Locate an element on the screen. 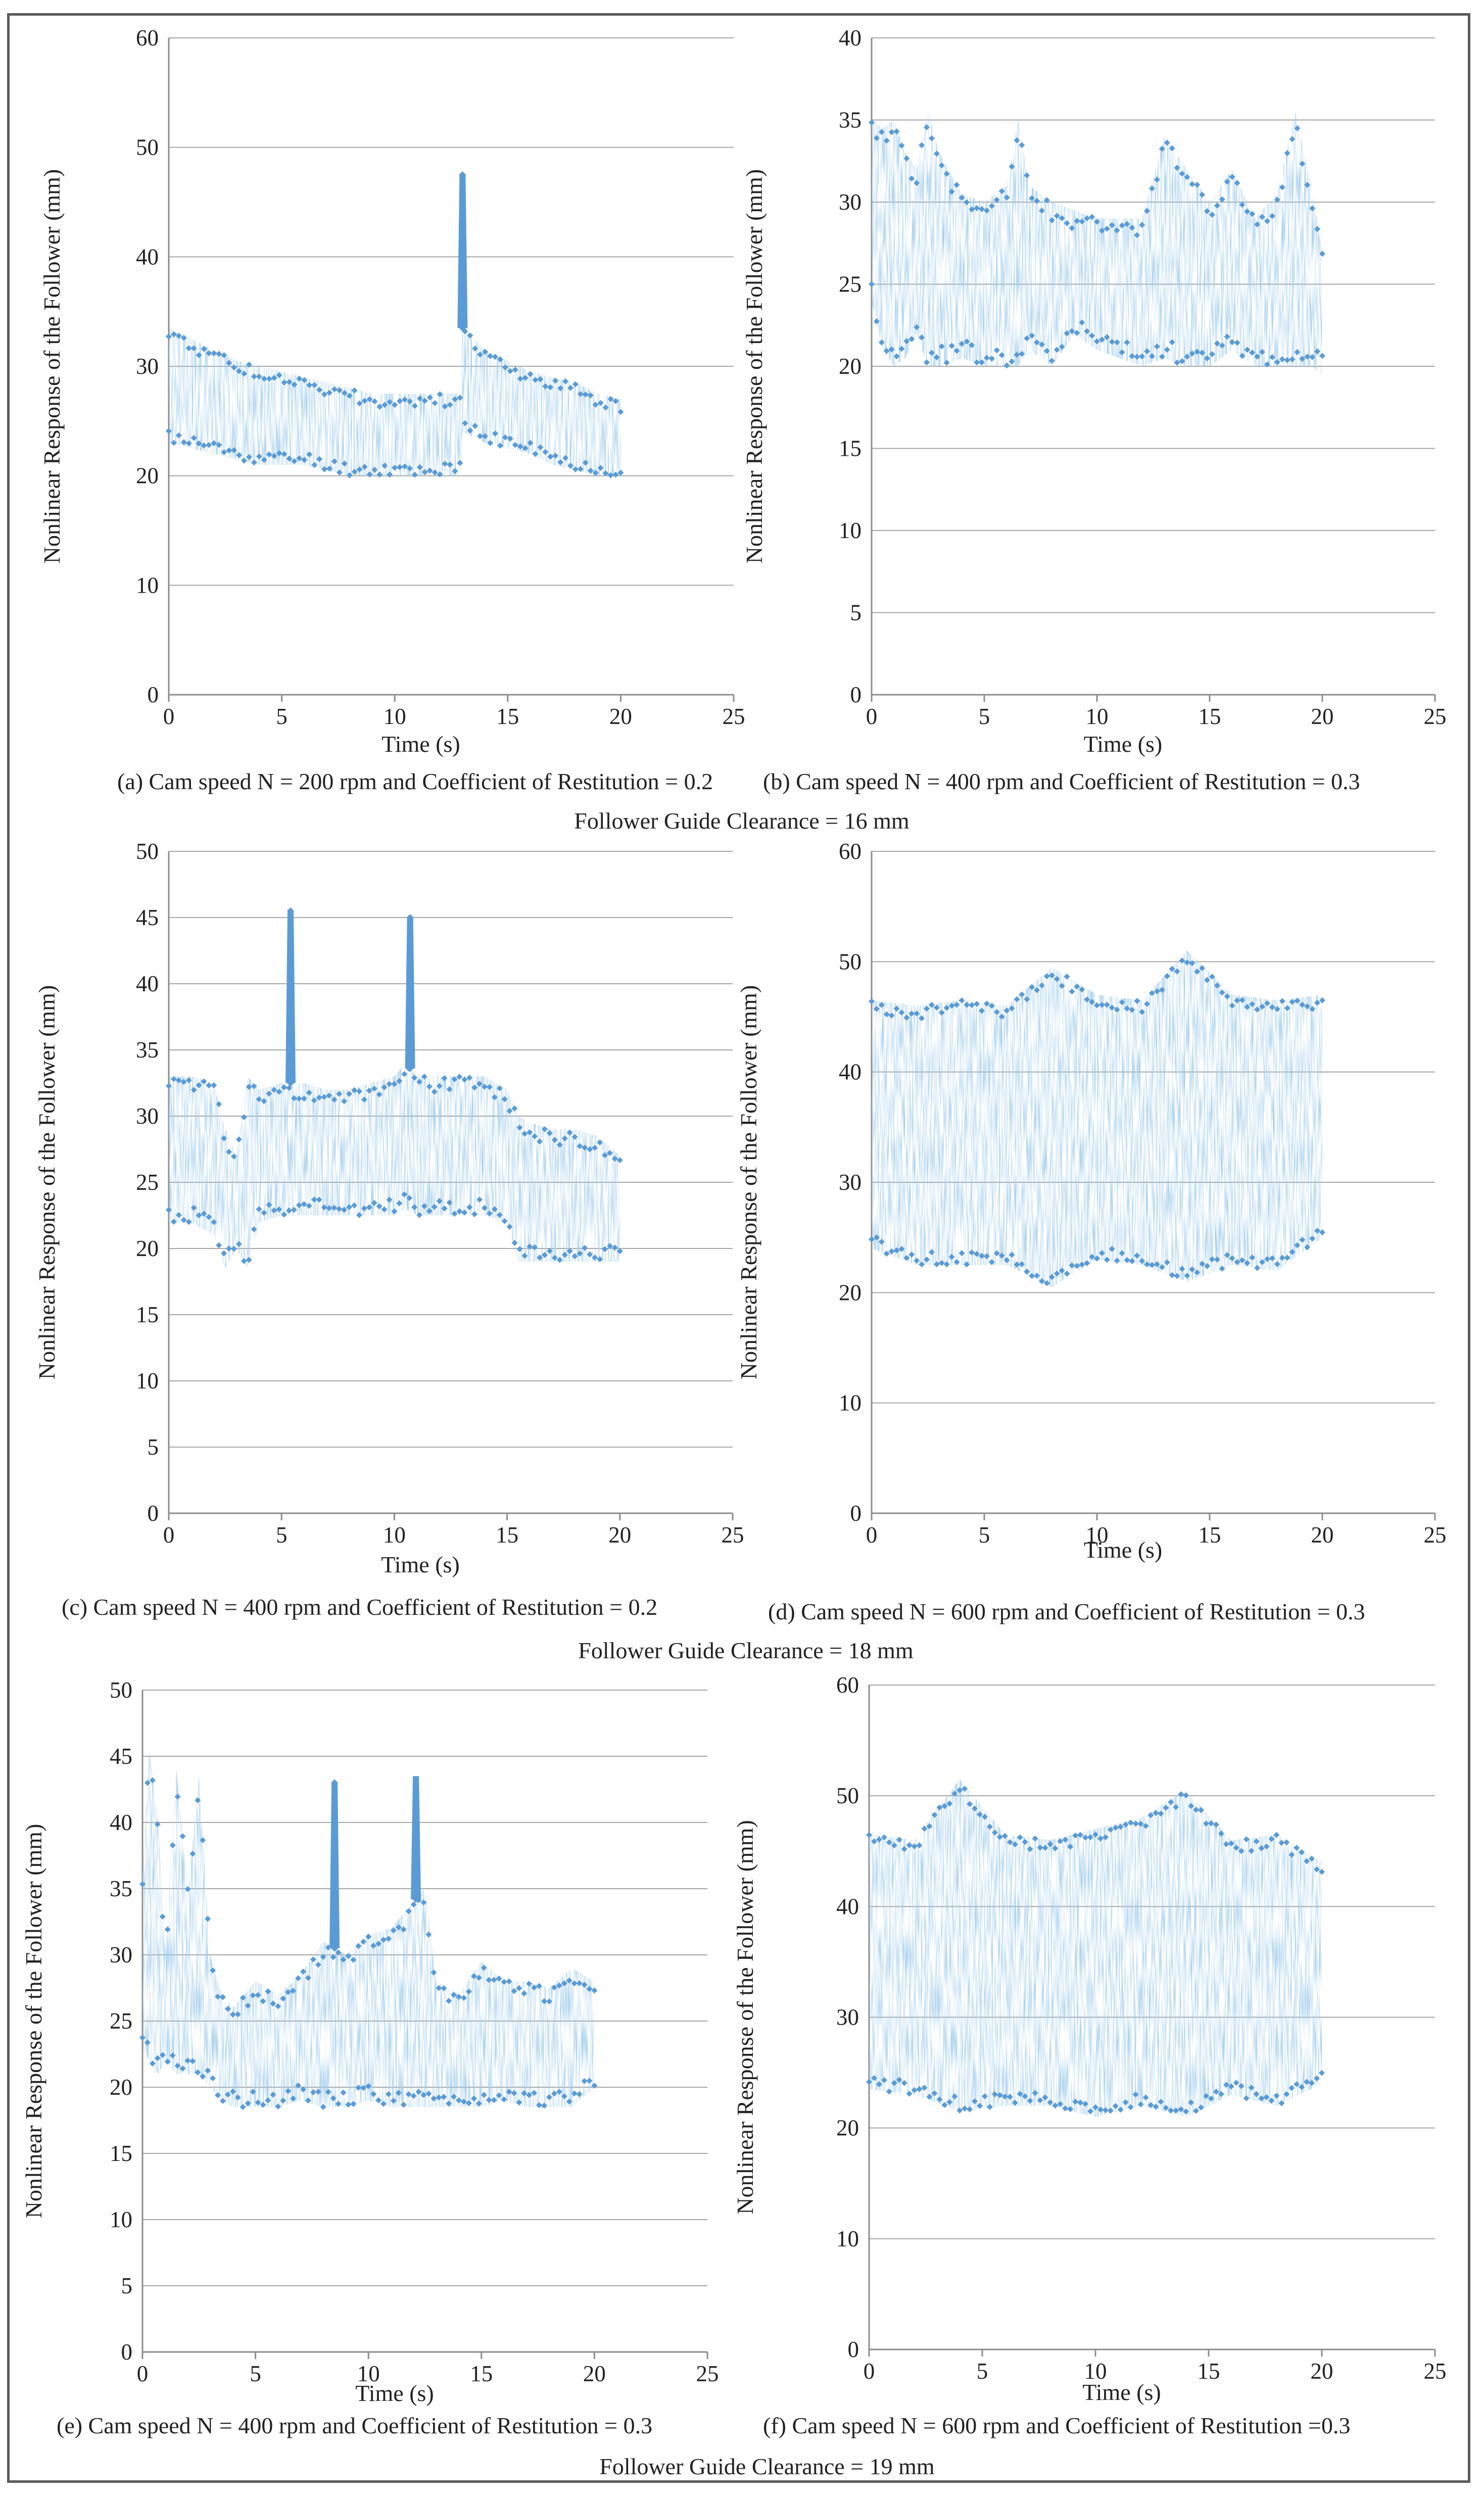 The height and width of the screenshot is (2498, 1484). x-tick-label: 5 is located at coordinates (984, 716).